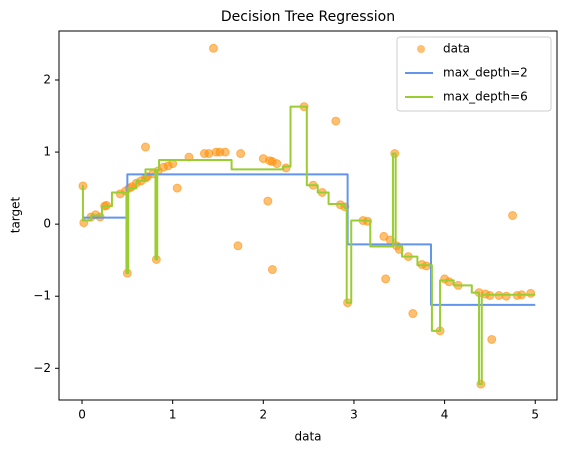  I want to click on x-tick-label: 1, so click(173, 415).